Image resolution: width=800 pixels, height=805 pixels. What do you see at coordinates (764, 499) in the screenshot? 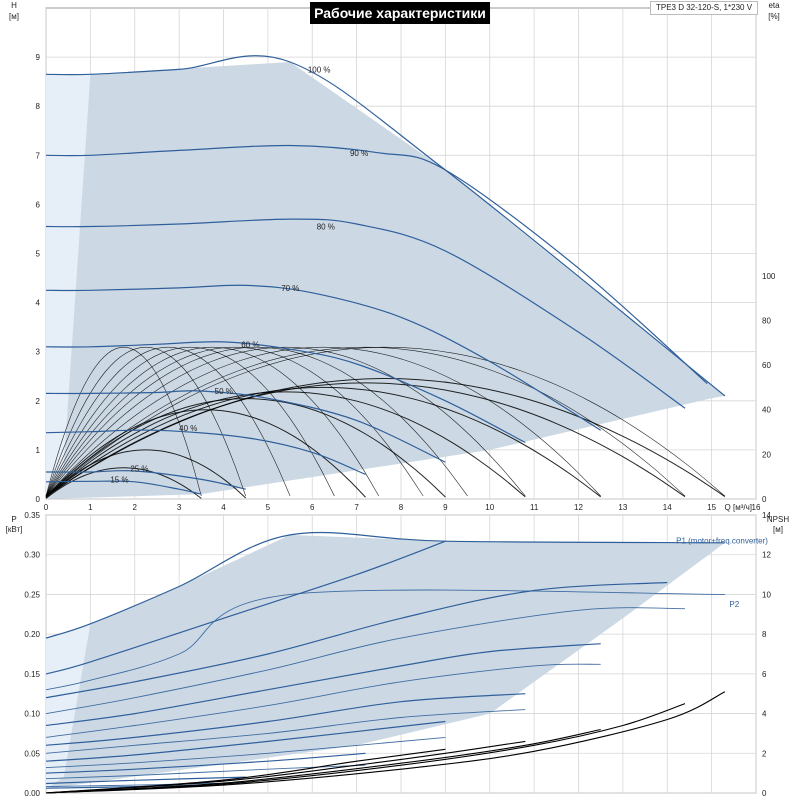
I see `top-eta-tick-label: 0` at bounding box center [764, 499].